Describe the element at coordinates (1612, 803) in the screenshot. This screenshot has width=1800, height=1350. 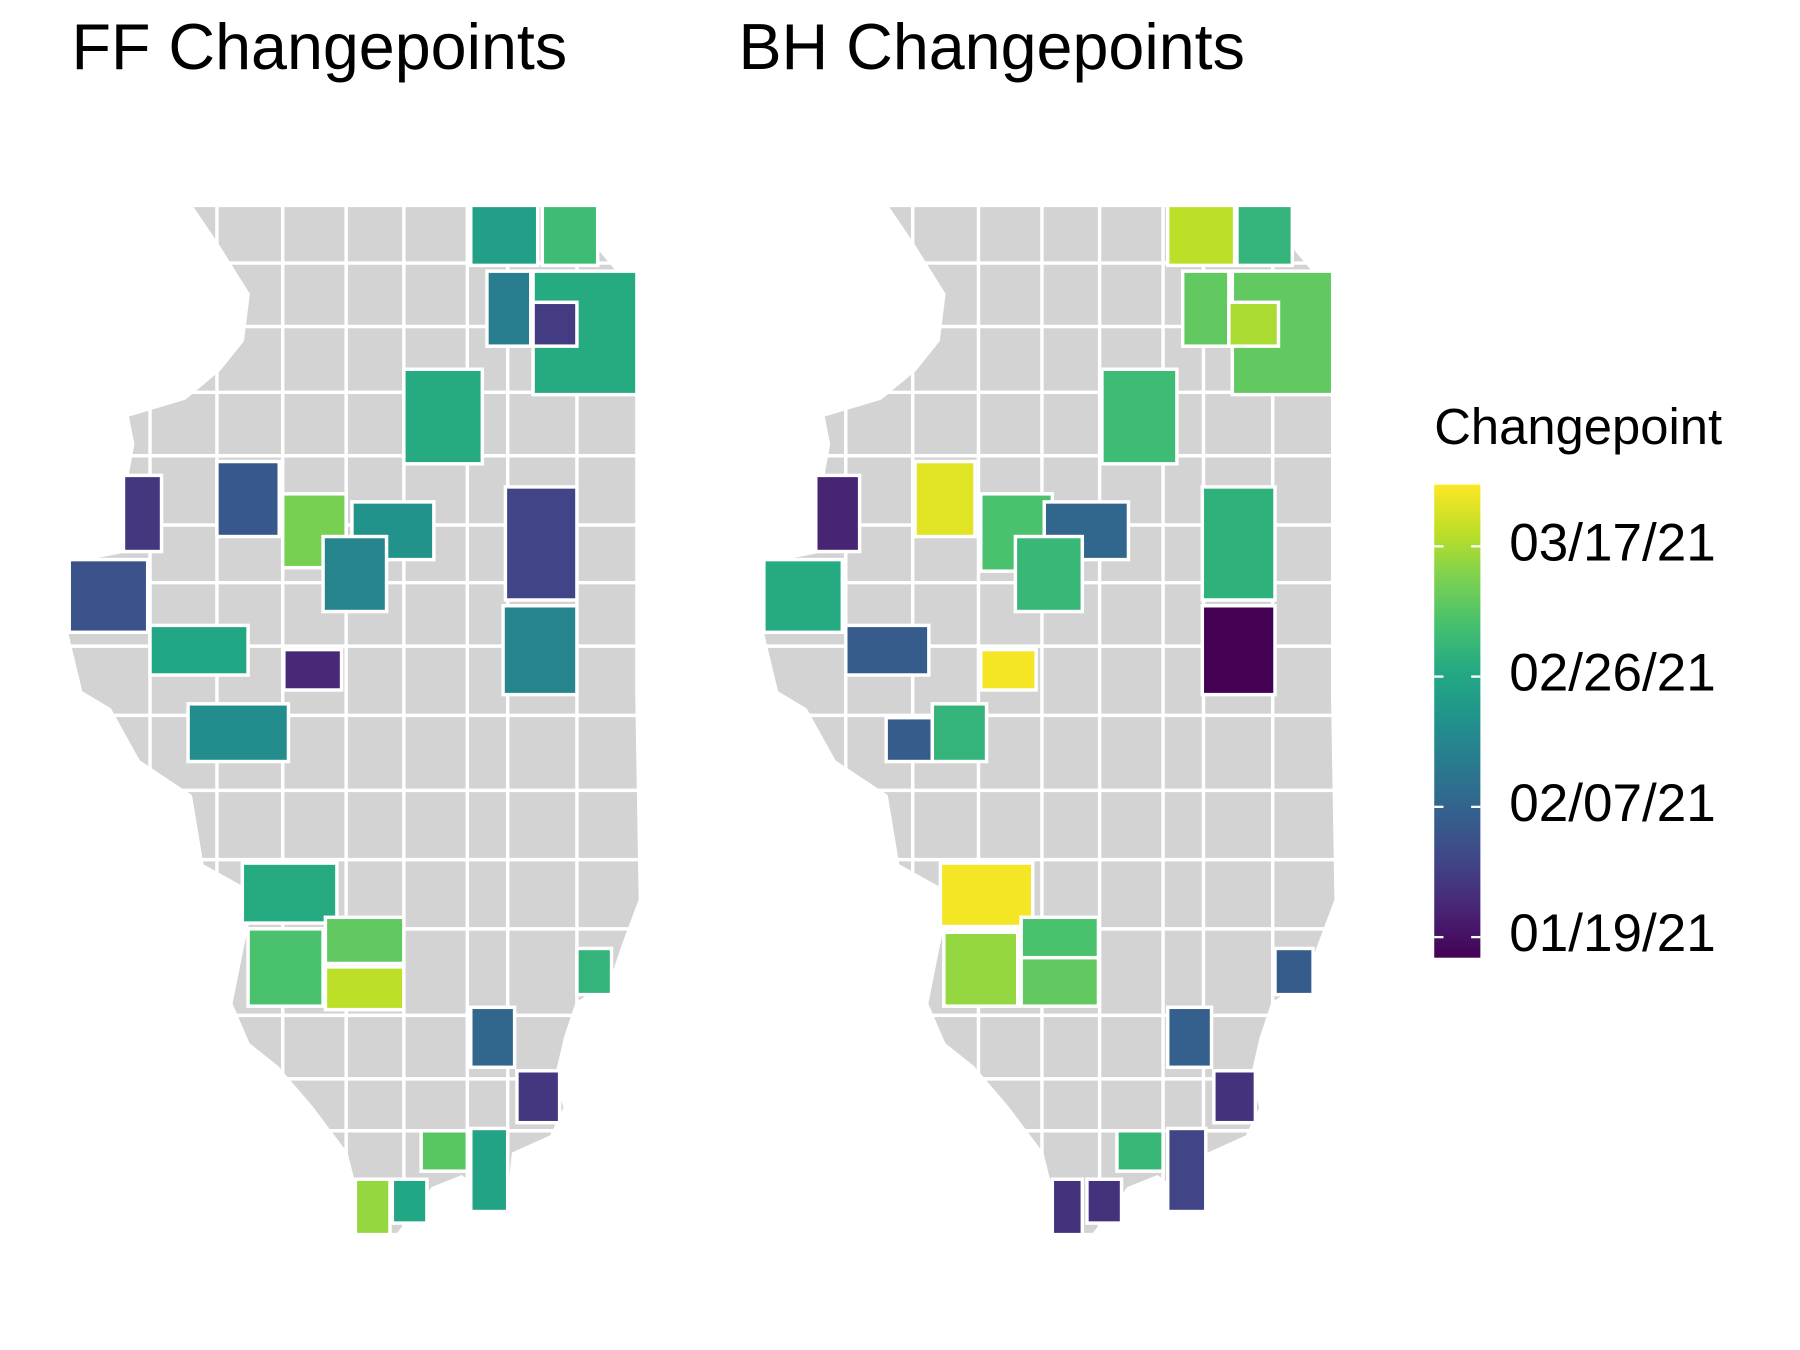
I see `colorbar-tick-label: 02/07/21` at that location.